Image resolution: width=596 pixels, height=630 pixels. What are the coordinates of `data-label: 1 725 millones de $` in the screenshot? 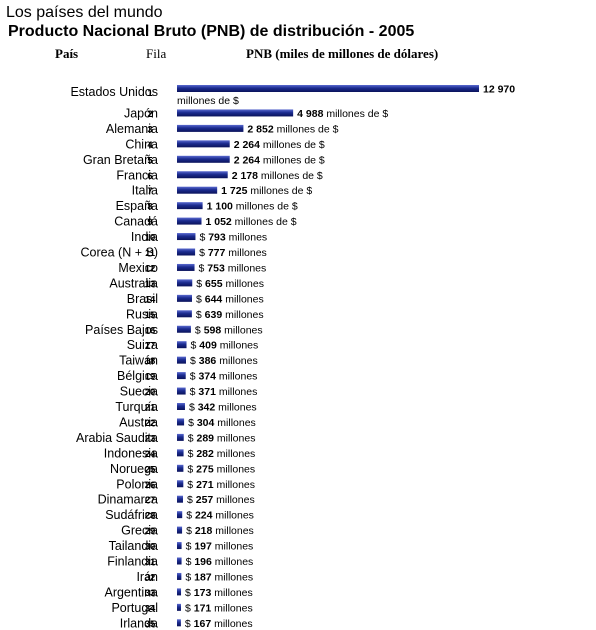 It's located at (266, 191).